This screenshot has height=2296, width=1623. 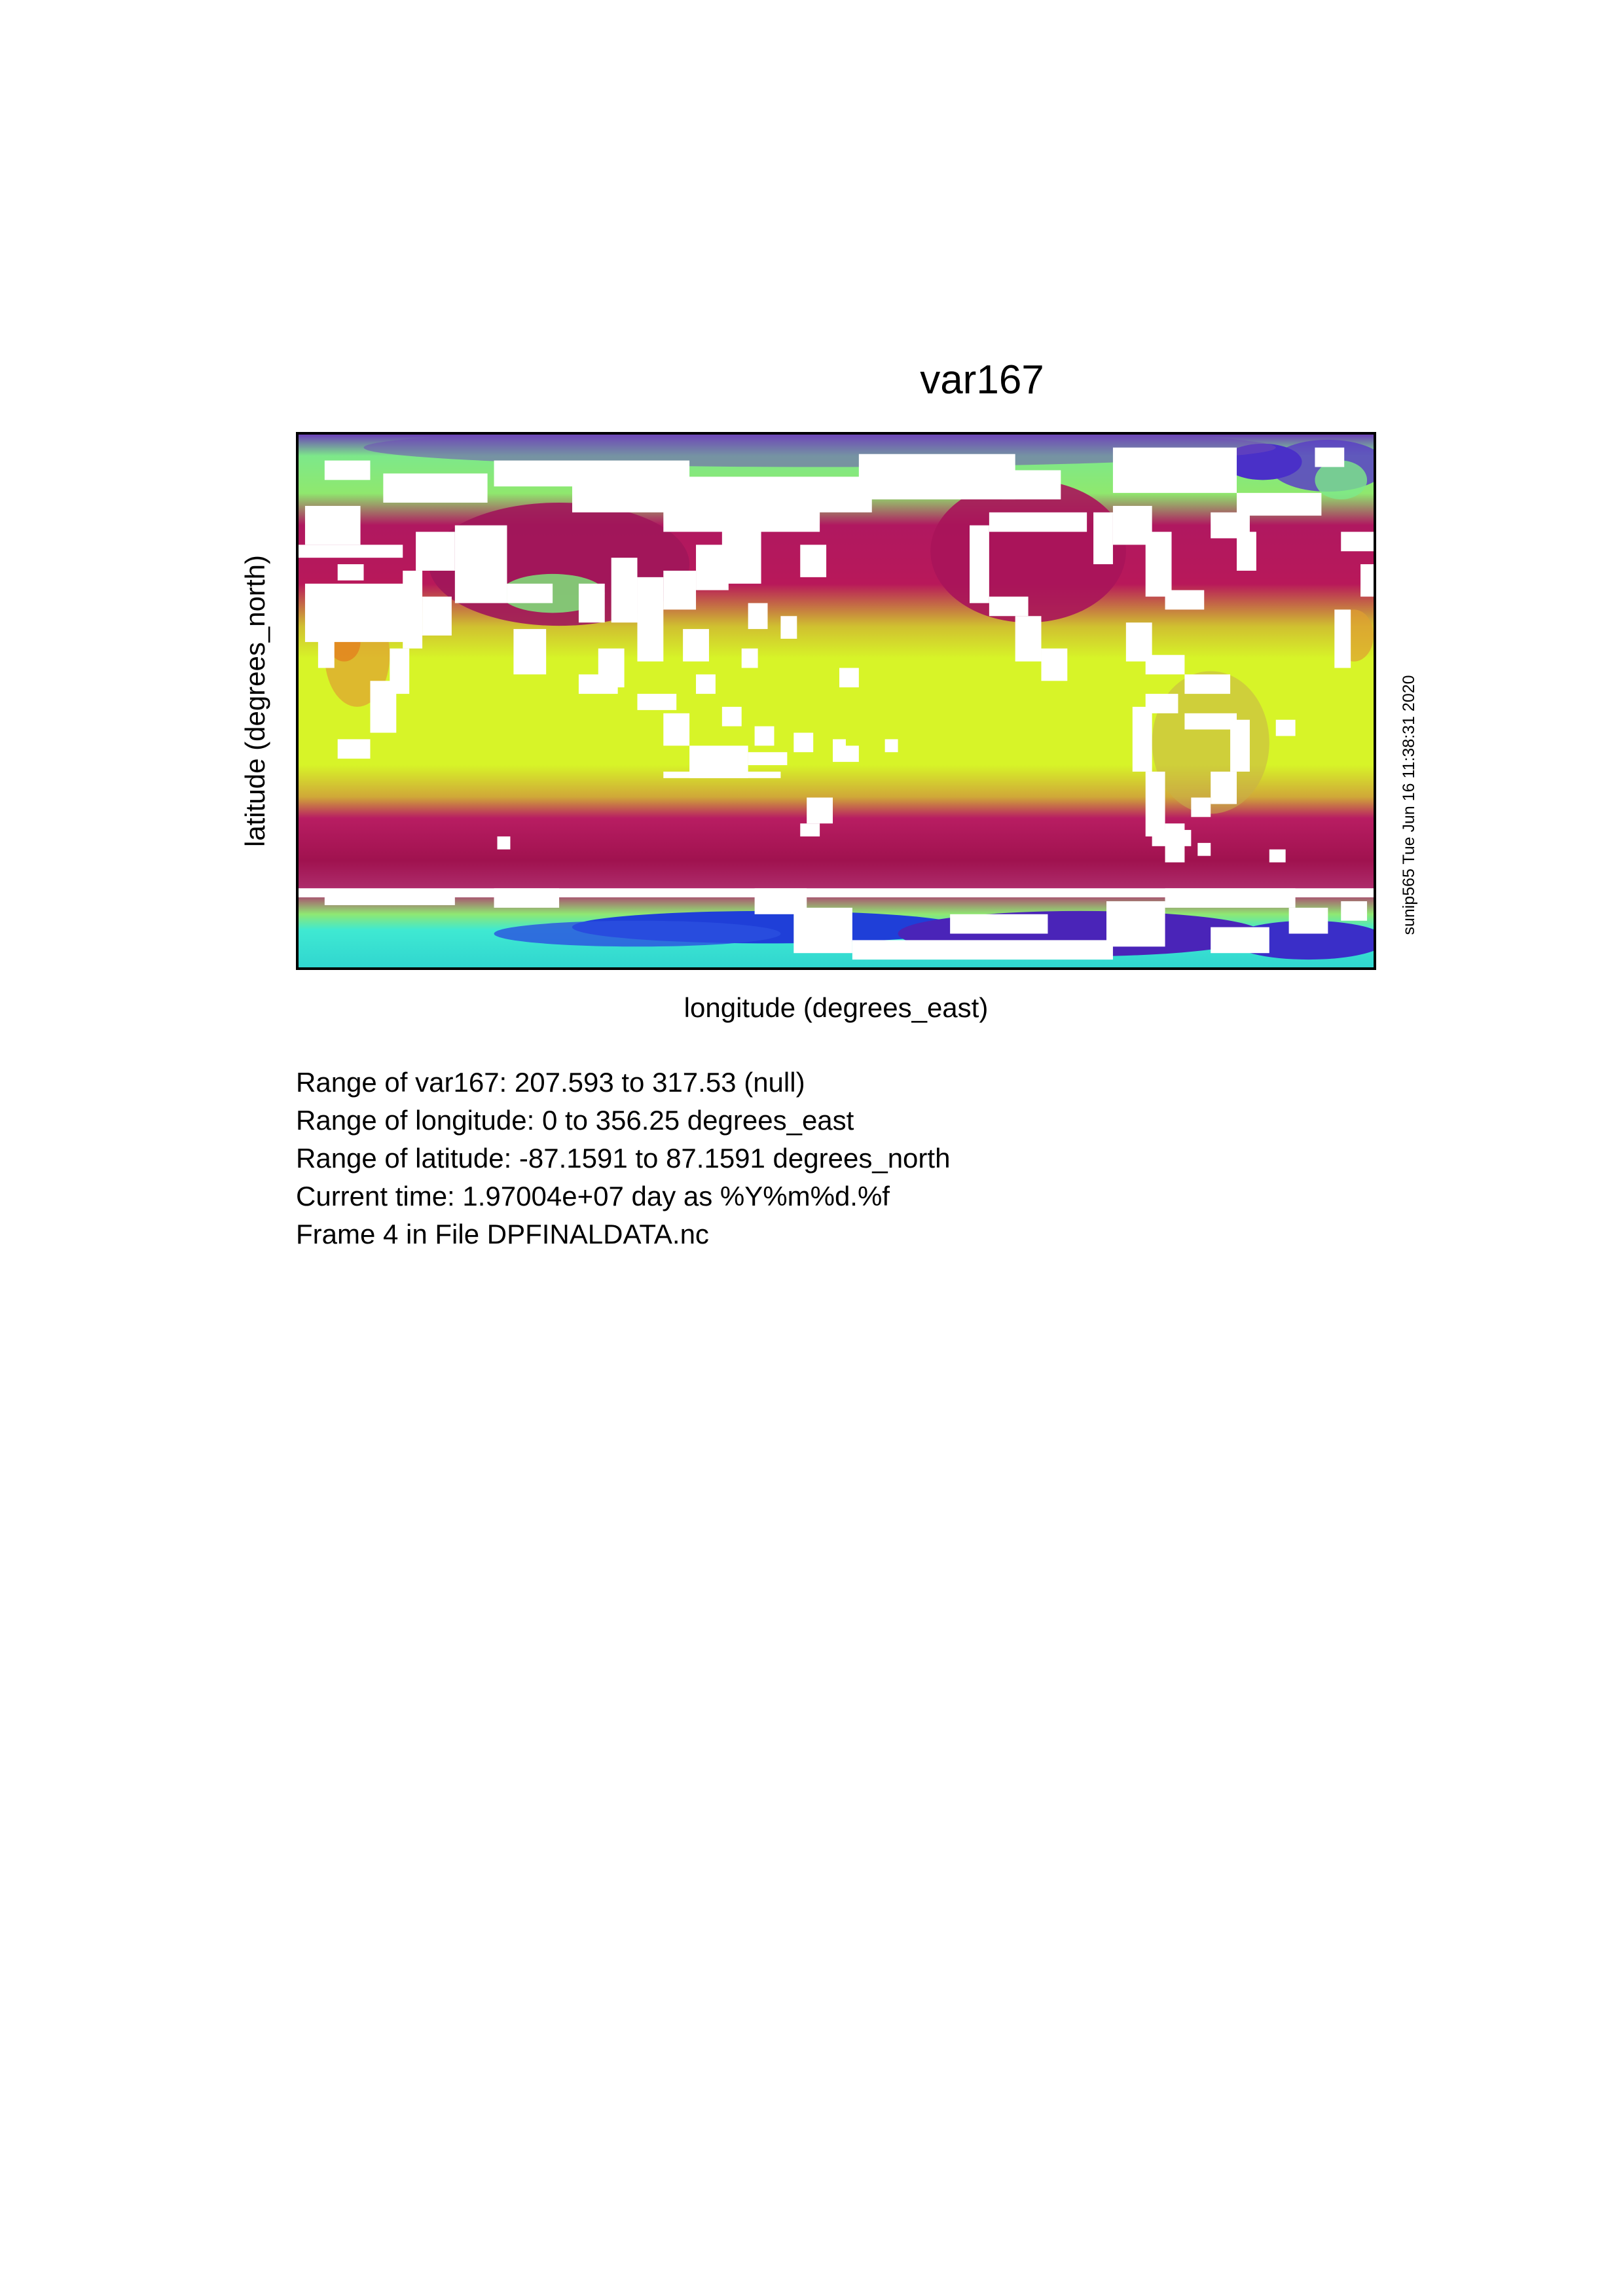 I want to click on map-title: var167, so click(x=982, y=380).